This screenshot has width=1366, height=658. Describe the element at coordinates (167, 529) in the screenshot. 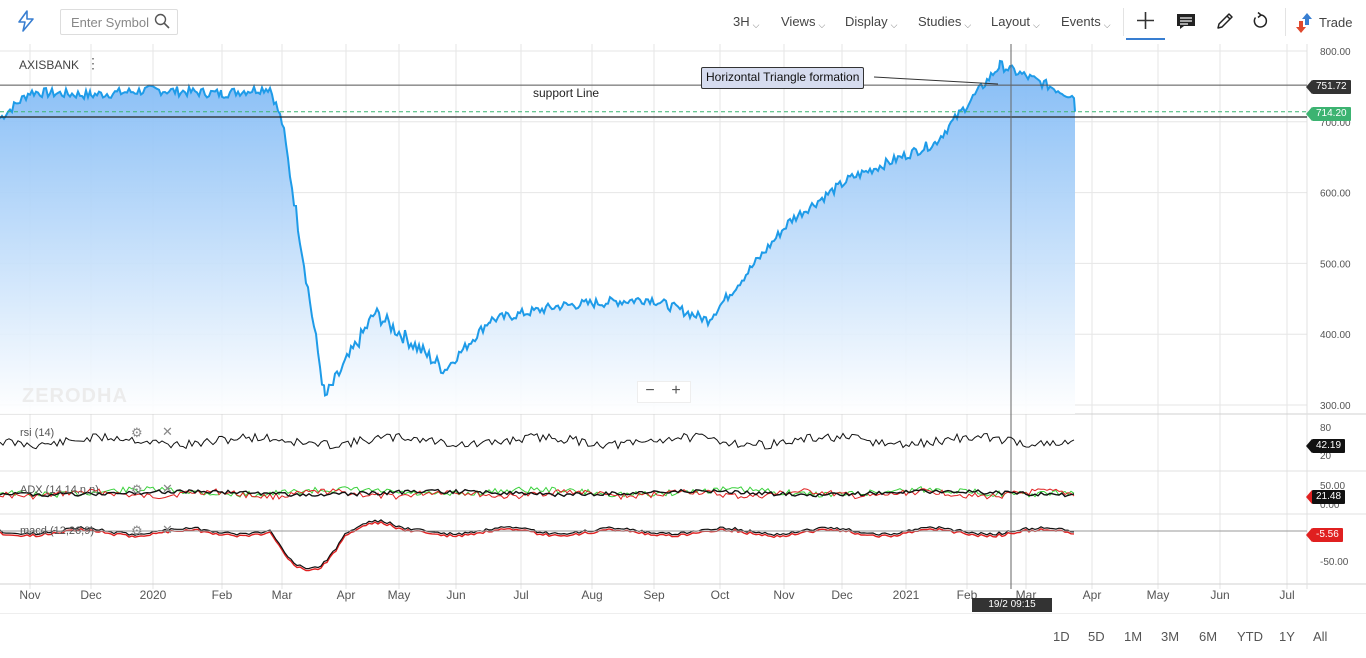

I see `macd-close-icon: ✕` at that location.